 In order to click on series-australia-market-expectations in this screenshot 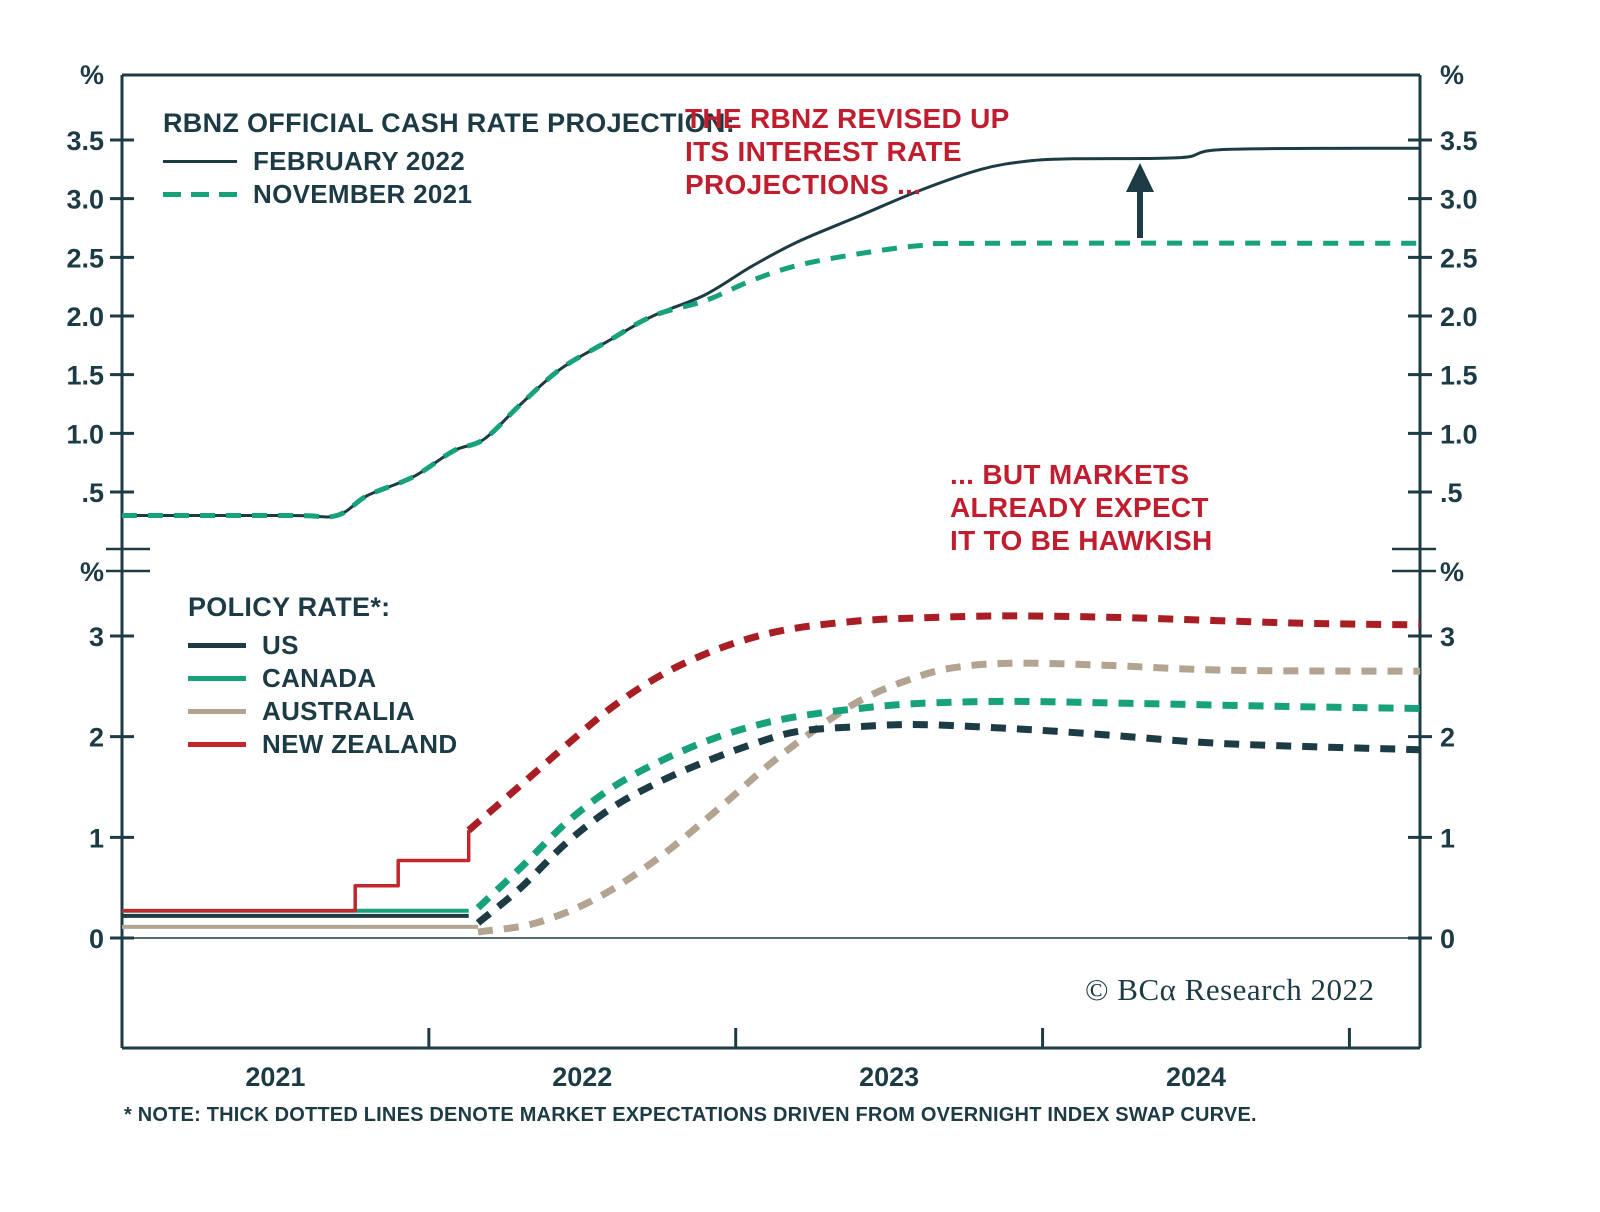, I will do `click(949, 797)`.